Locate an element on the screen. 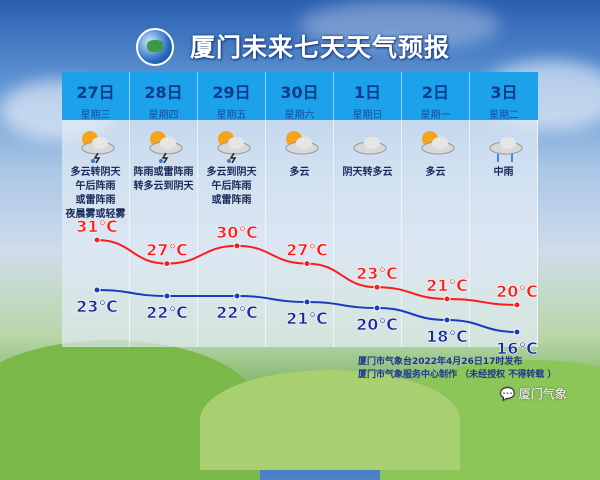 The height and width of the screenshot is (480, 600). weather-desc: 阴天转多云 is located at coordinates (367, 172).